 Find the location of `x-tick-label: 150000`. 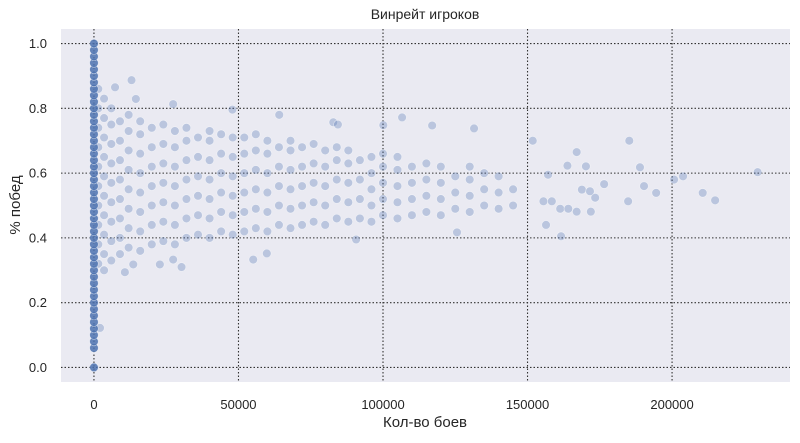

x-tick-label: 150000 is located at coordinates (527, 404).